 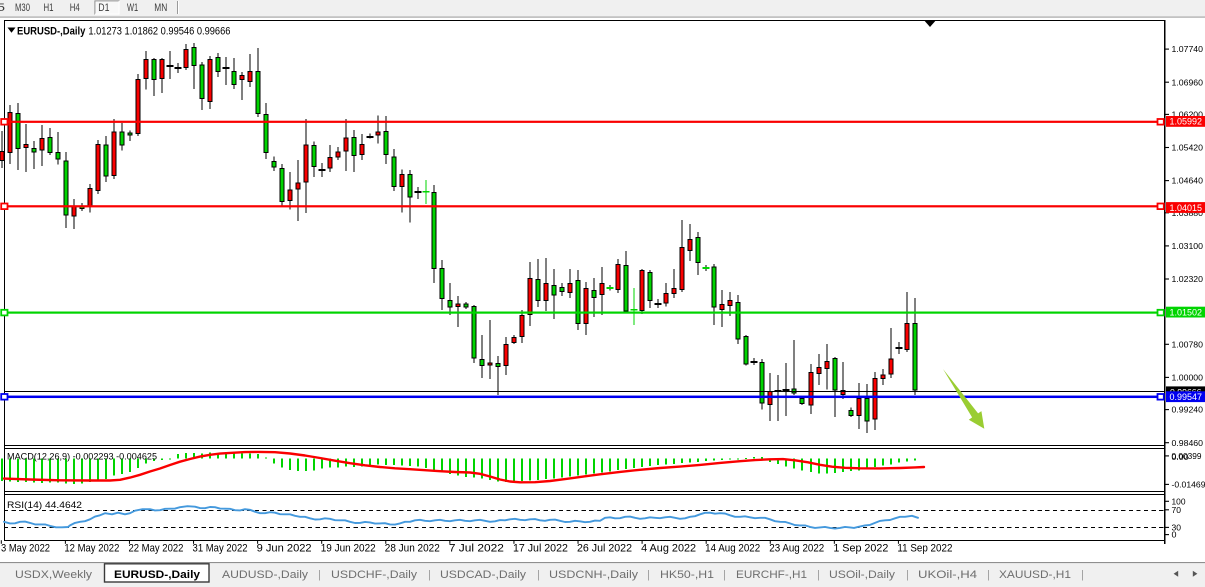 What do you see at coordinates (1188, 410) in the screenshot?
I see `svg-text: 0.99240` at bounding box center [1188, 410].